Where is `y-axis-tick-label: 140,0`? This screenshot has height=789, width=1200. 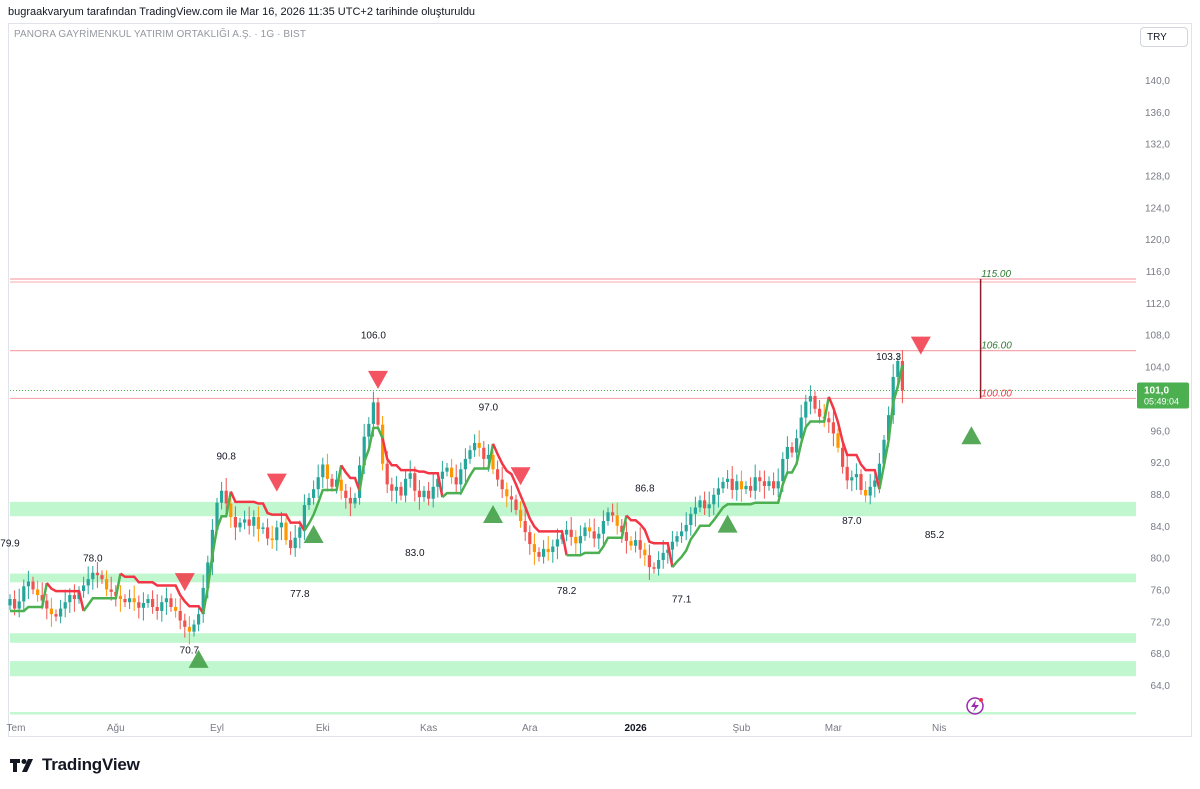 y-axis-tick-label: 140,0 is located at coordinates (1157, 81).